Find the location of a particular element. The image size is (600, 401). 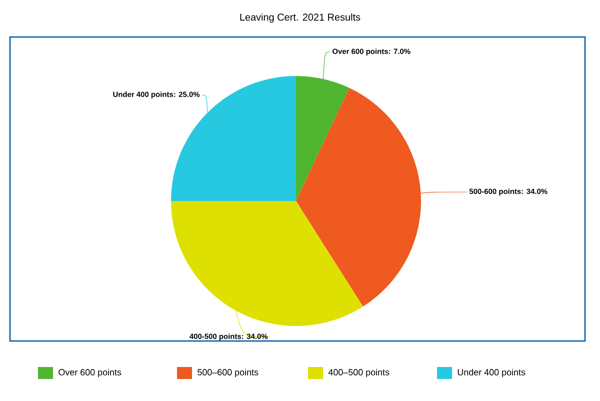

chart-title: Leaving Cert. 2021 Results is located at coordinates (300, 18).